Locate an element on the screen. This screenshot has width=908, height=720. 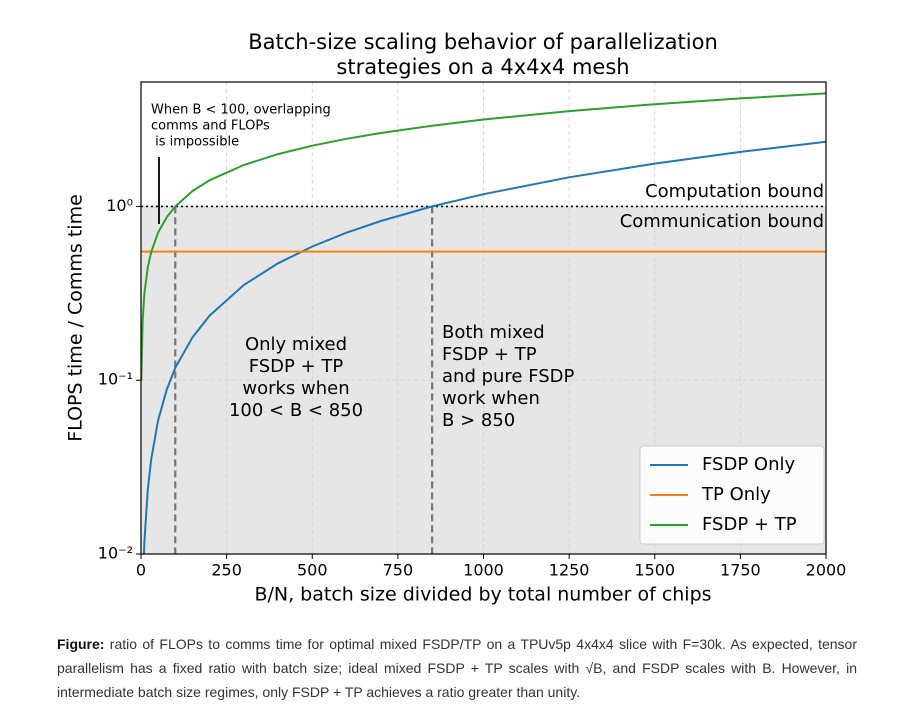
annotation: work when is located at coordinates (491, 398).